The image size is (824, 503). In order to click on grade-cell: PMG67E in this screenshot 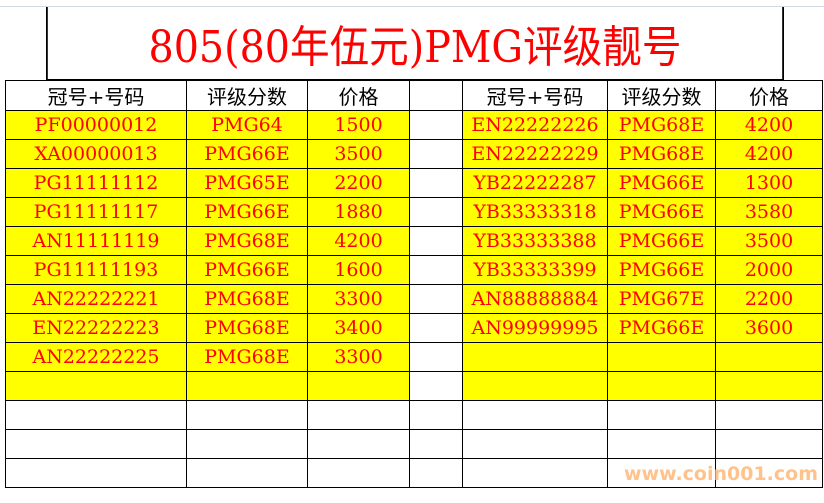, I will do `click(661, 299)`.